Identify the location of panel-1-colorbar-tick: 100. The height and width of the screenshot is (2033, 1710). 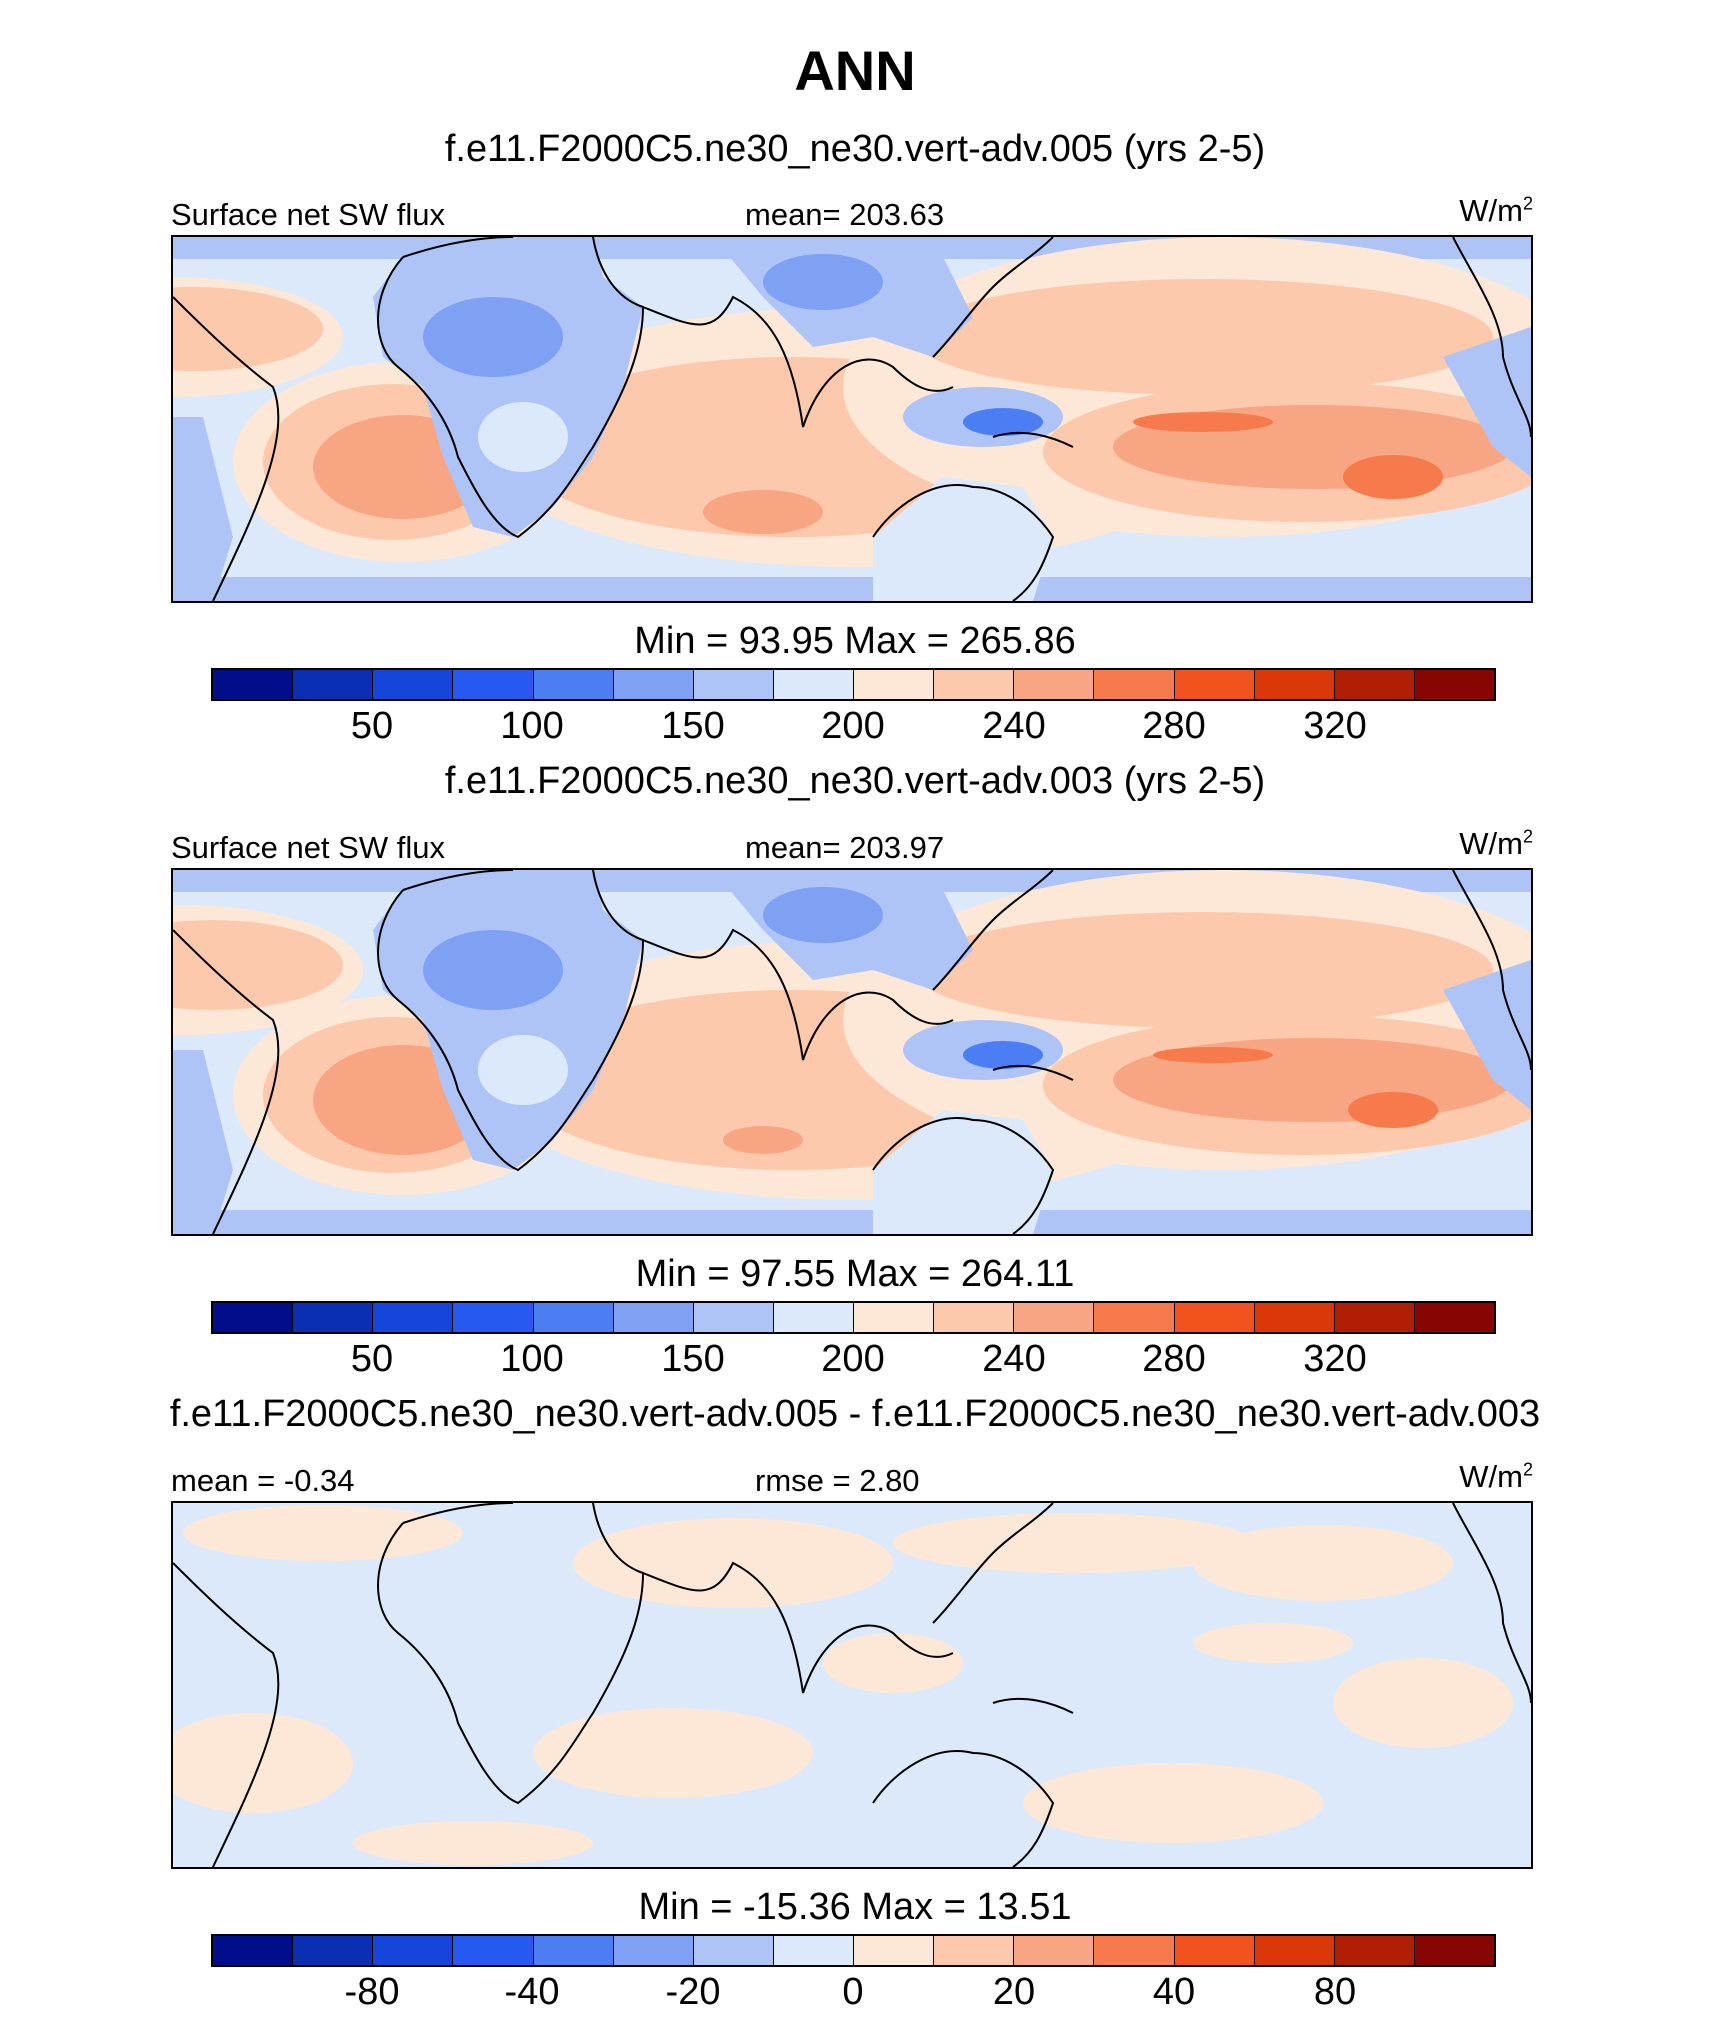
(532, 726).